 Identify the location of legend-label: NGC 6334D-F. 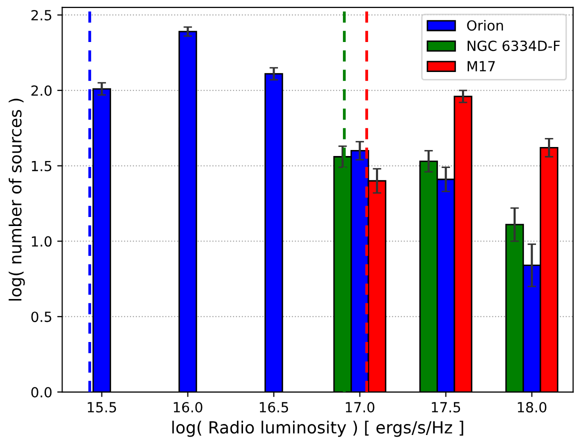
(514, 46).